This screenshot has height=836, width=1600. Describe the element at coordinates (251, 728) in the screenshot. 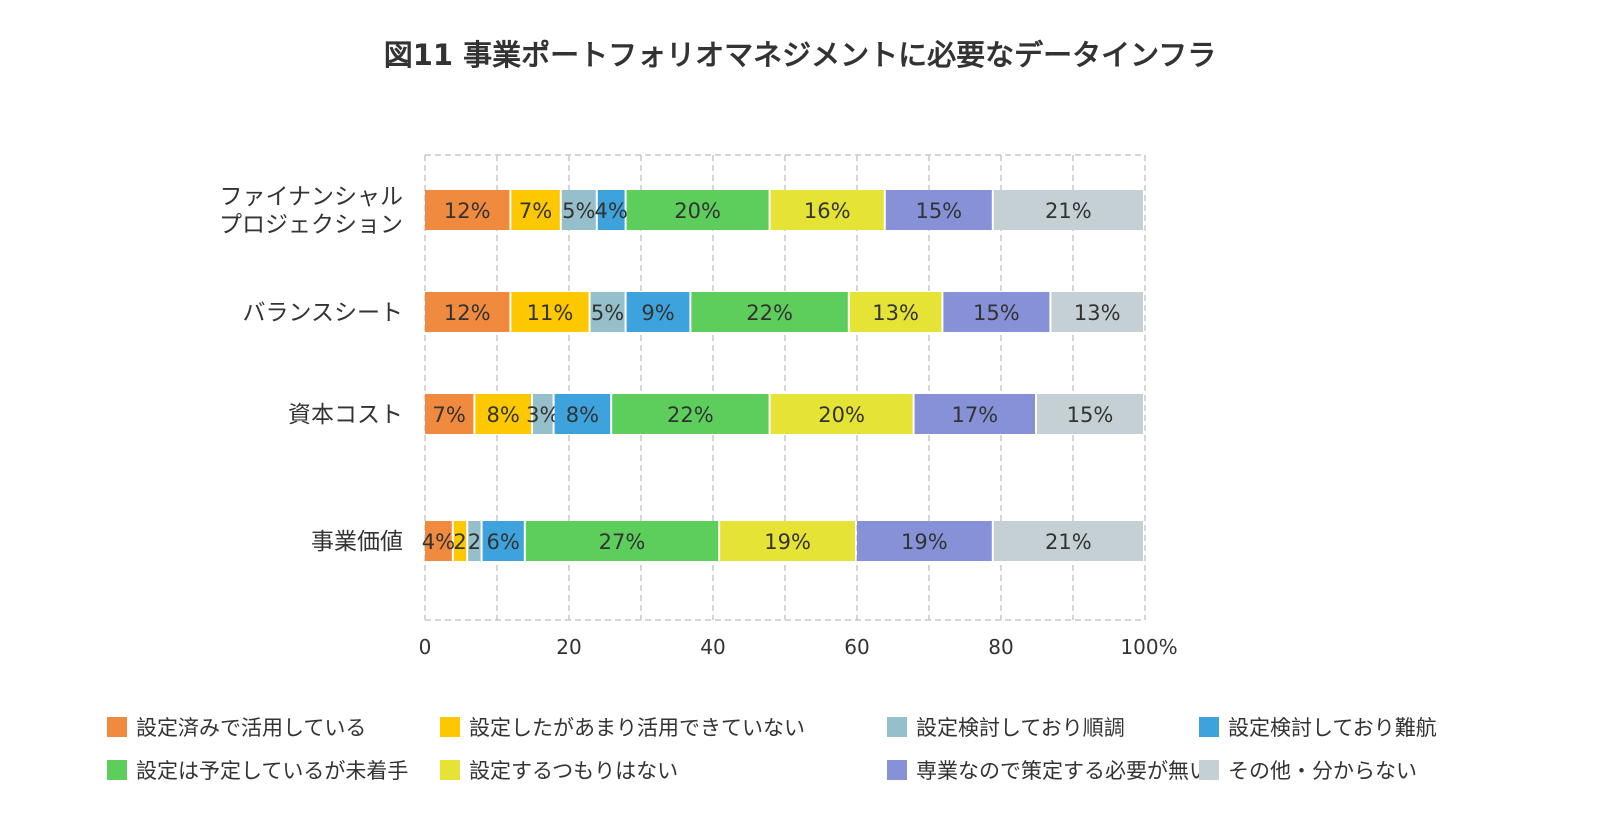

I see `legend-label: 設定済みで活用している` at that location.